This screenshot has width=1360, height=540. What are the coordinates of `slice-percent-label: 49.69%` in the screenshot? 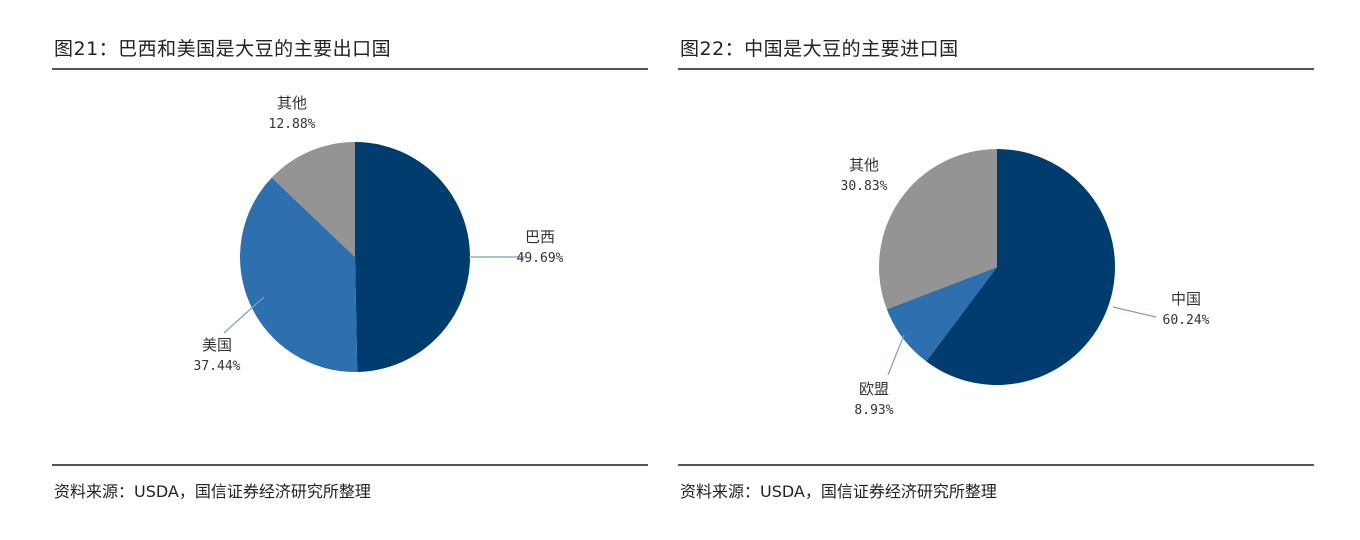 It's located at (540, 258).